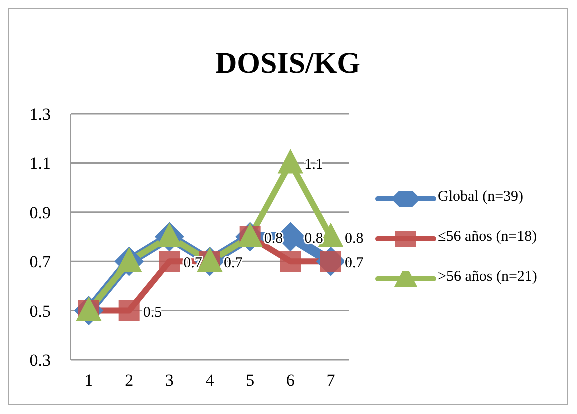 This screenshot has height=414, width=577. What do you see at coordinates (488, 277) in the screenshot?
I see `legend-label: >56 años (n=21)` at bounding box center [488, 277].